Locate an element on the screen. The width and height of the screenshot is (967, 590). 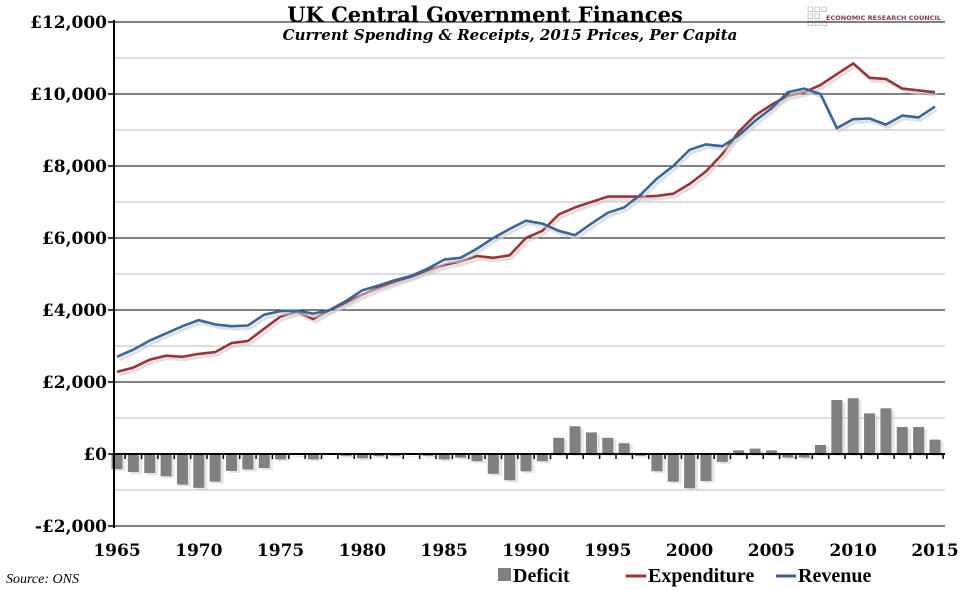
legend-label-revenue: Revenue is located at coordinates (834, 576).